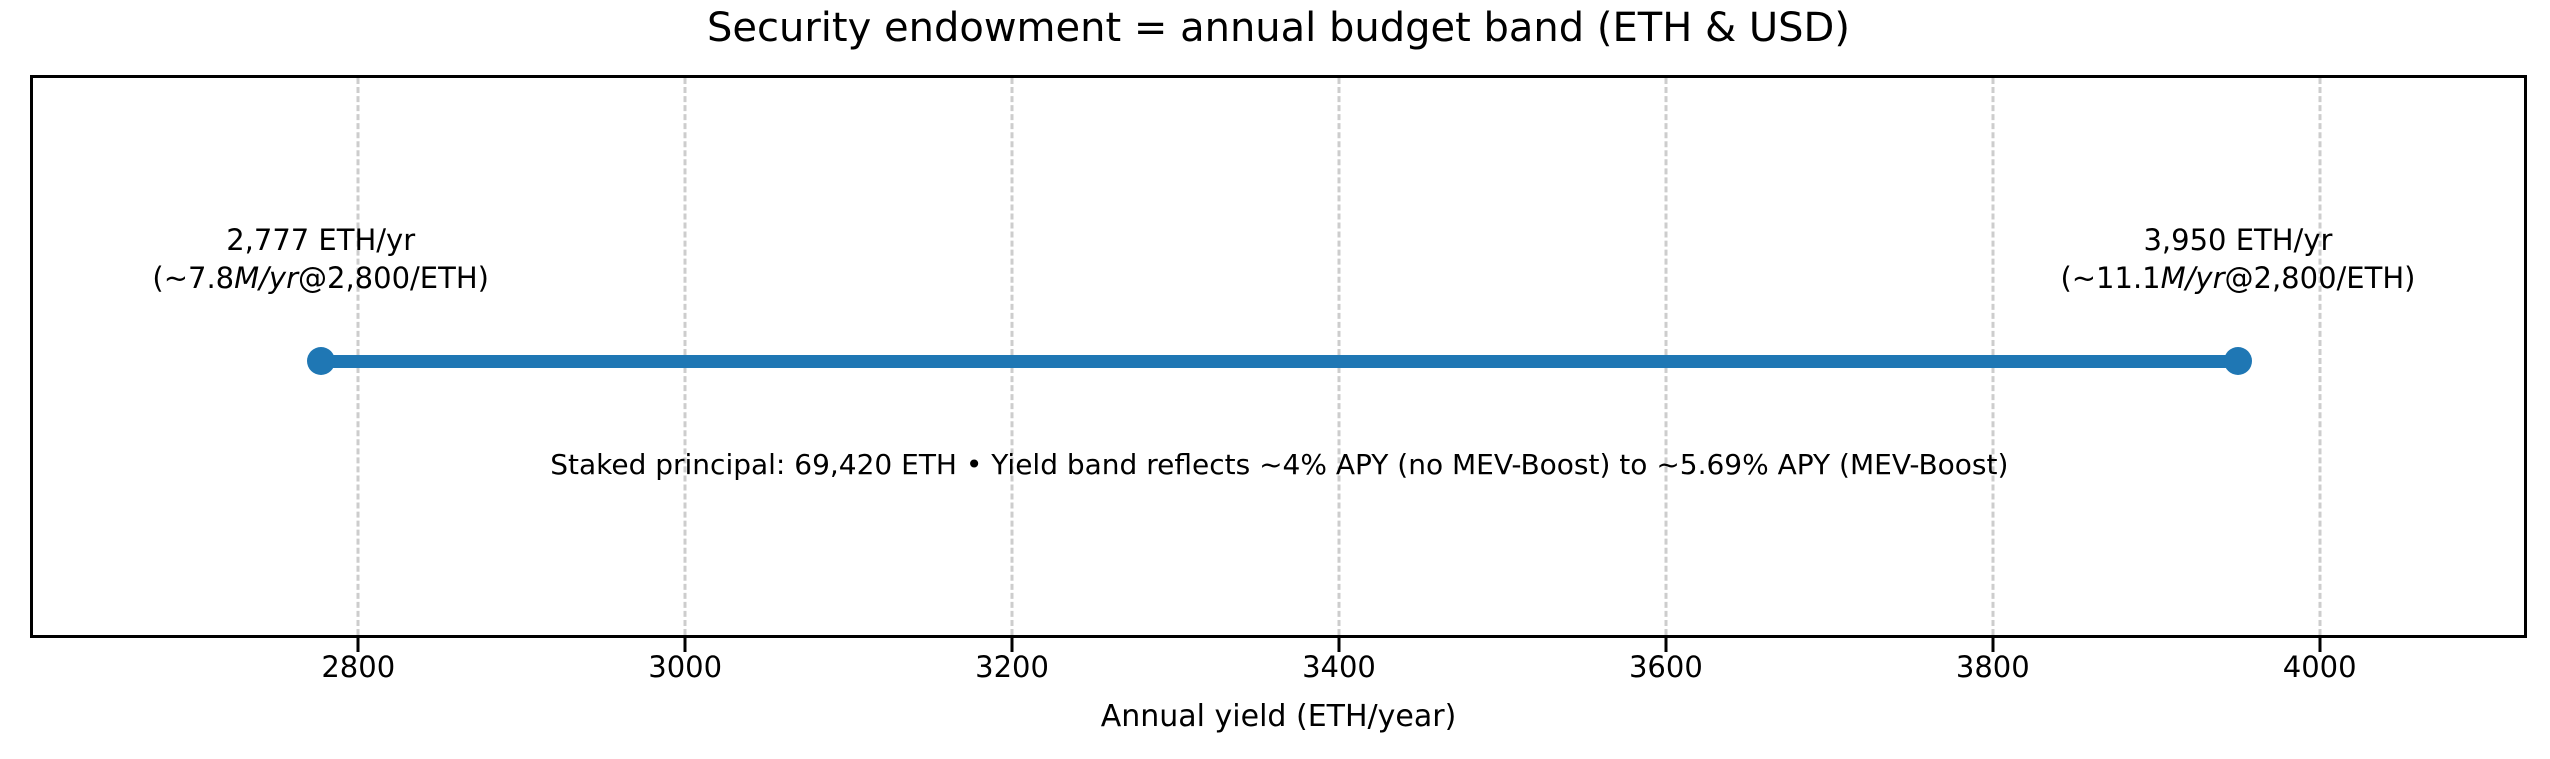  I want to click on band-max-label-line2: (~11.1M/yr@2,800/ETH), so click(2238, 278).